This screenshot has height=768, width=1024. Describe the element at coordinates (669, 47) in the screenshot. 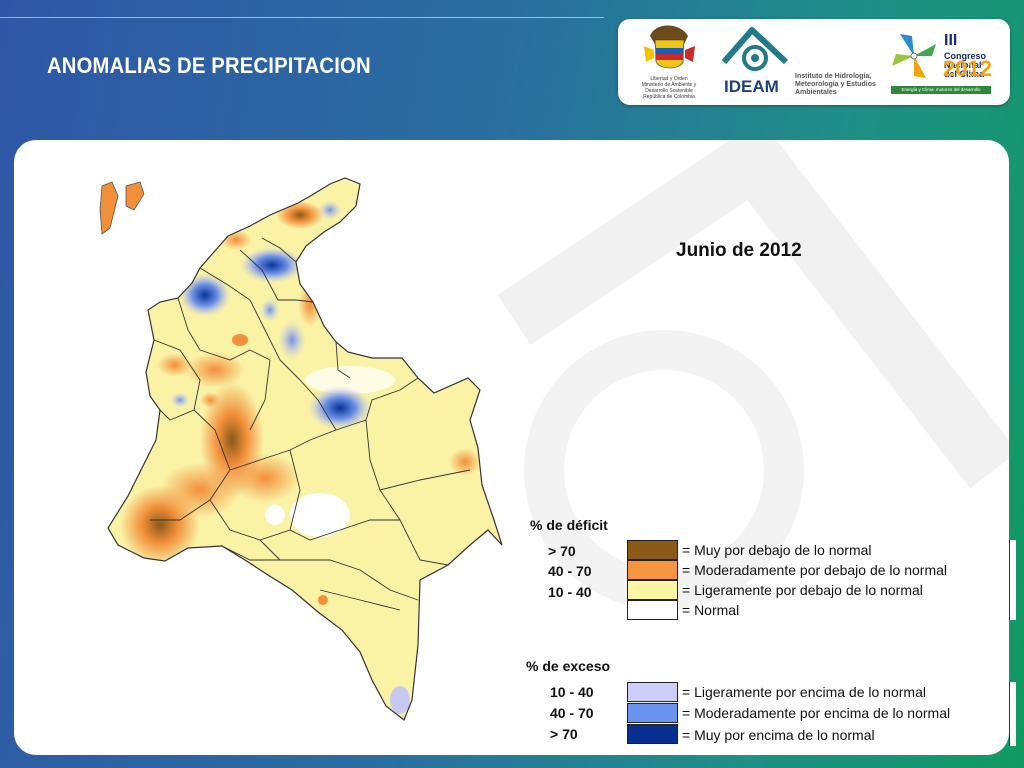

I see `coat-of-arms-icon` at that location.